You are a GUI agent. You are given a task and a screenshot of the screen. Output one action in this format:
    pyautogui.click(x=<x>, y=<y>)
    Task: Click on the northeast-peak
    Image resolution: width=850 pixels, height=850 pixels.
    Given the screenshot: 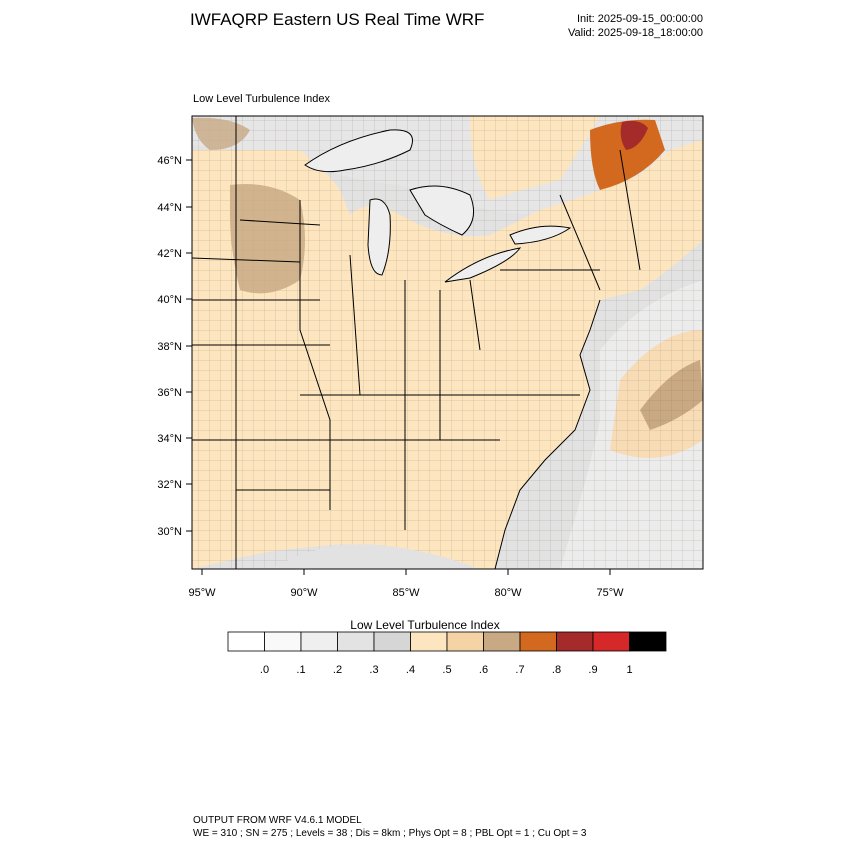 What is the action you would take?
    pyautogui.click(x=634, y=135)
    